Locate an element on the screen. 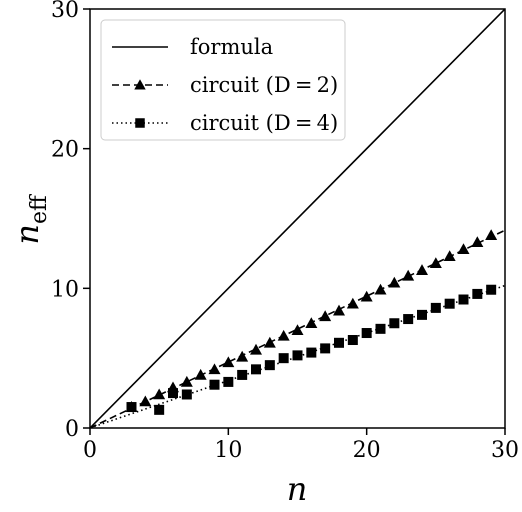 This screenshot has width=522, height=512. y-axis-label-subscript: eff is located at coordinates (39, 209).